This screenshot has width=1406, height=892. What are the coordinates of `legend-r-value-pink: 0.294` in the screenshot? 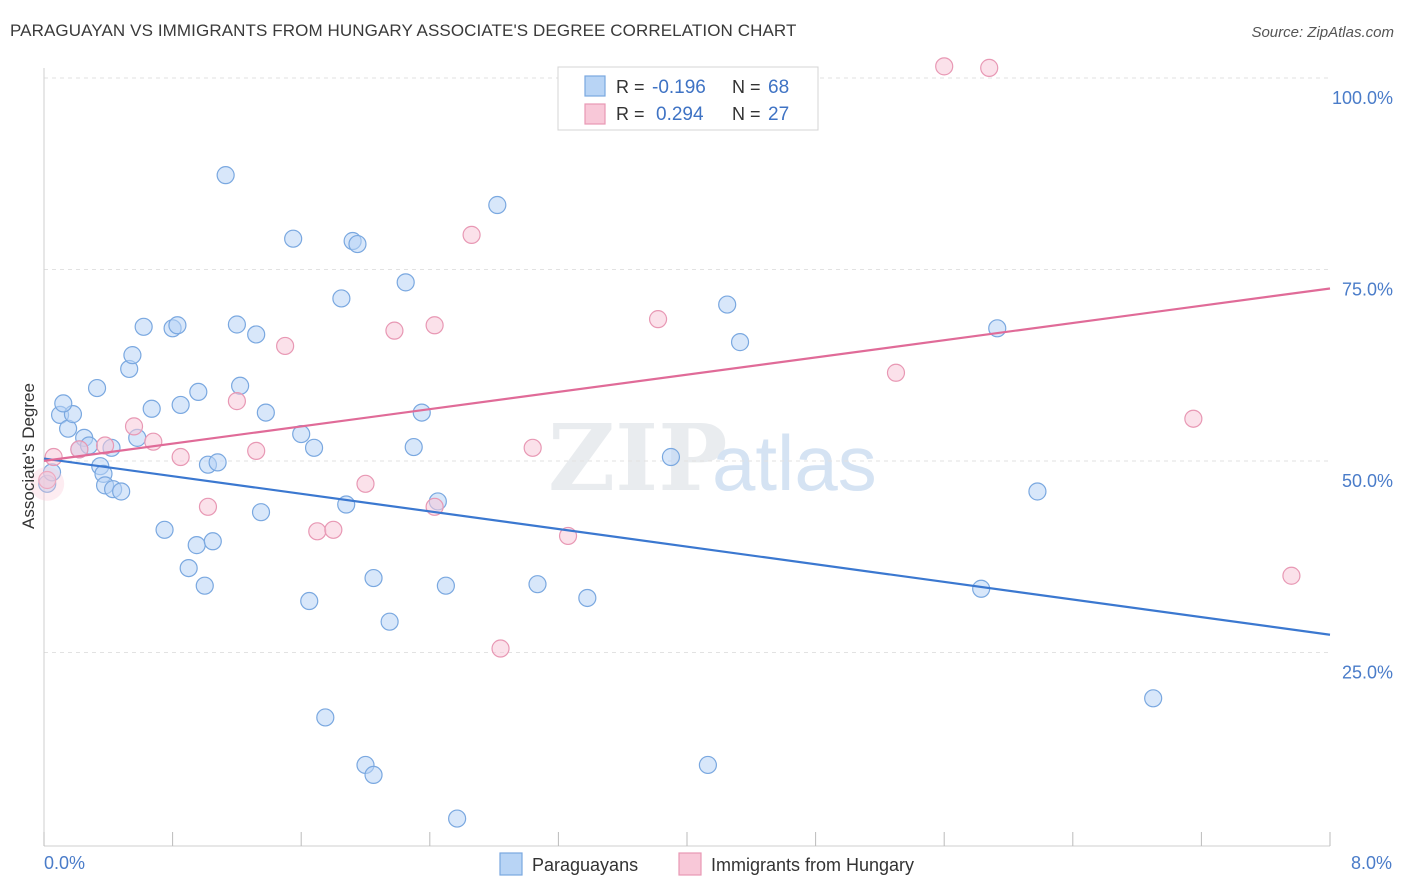 It's located at (680, 114).